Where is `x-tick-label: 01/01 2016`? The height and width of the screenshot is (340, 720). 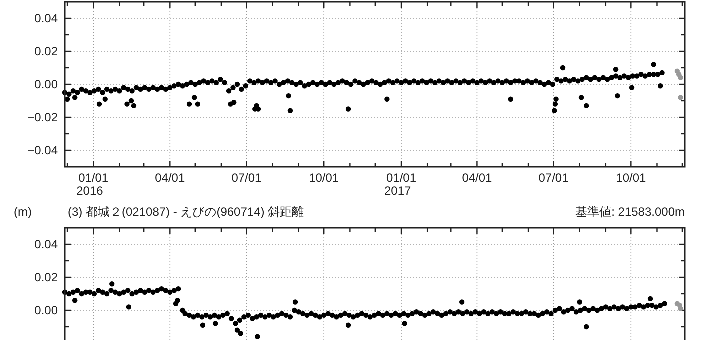 x-tick-label: 01/01 2016 is located at coordinates (92, 184).